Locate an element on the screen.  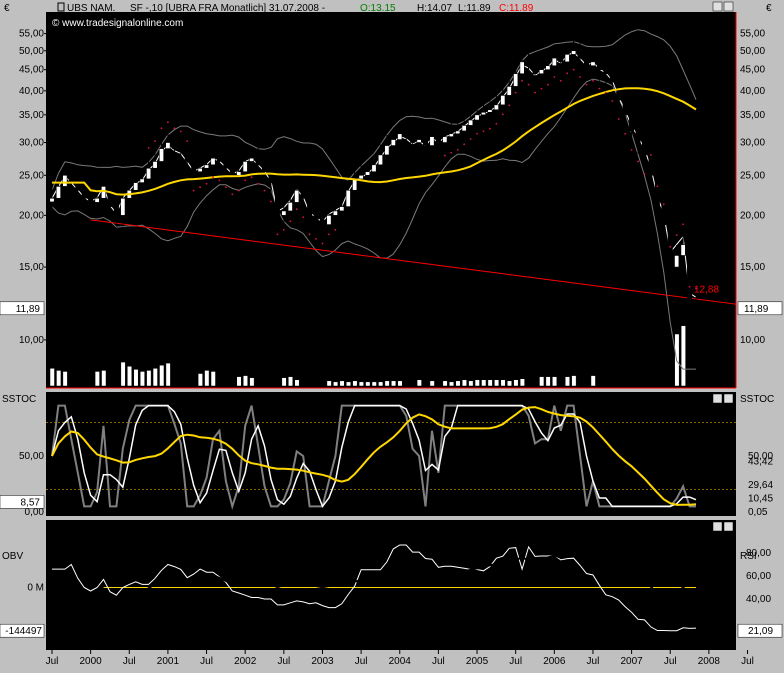
stoch-lines is located at coordinates (391, 457).